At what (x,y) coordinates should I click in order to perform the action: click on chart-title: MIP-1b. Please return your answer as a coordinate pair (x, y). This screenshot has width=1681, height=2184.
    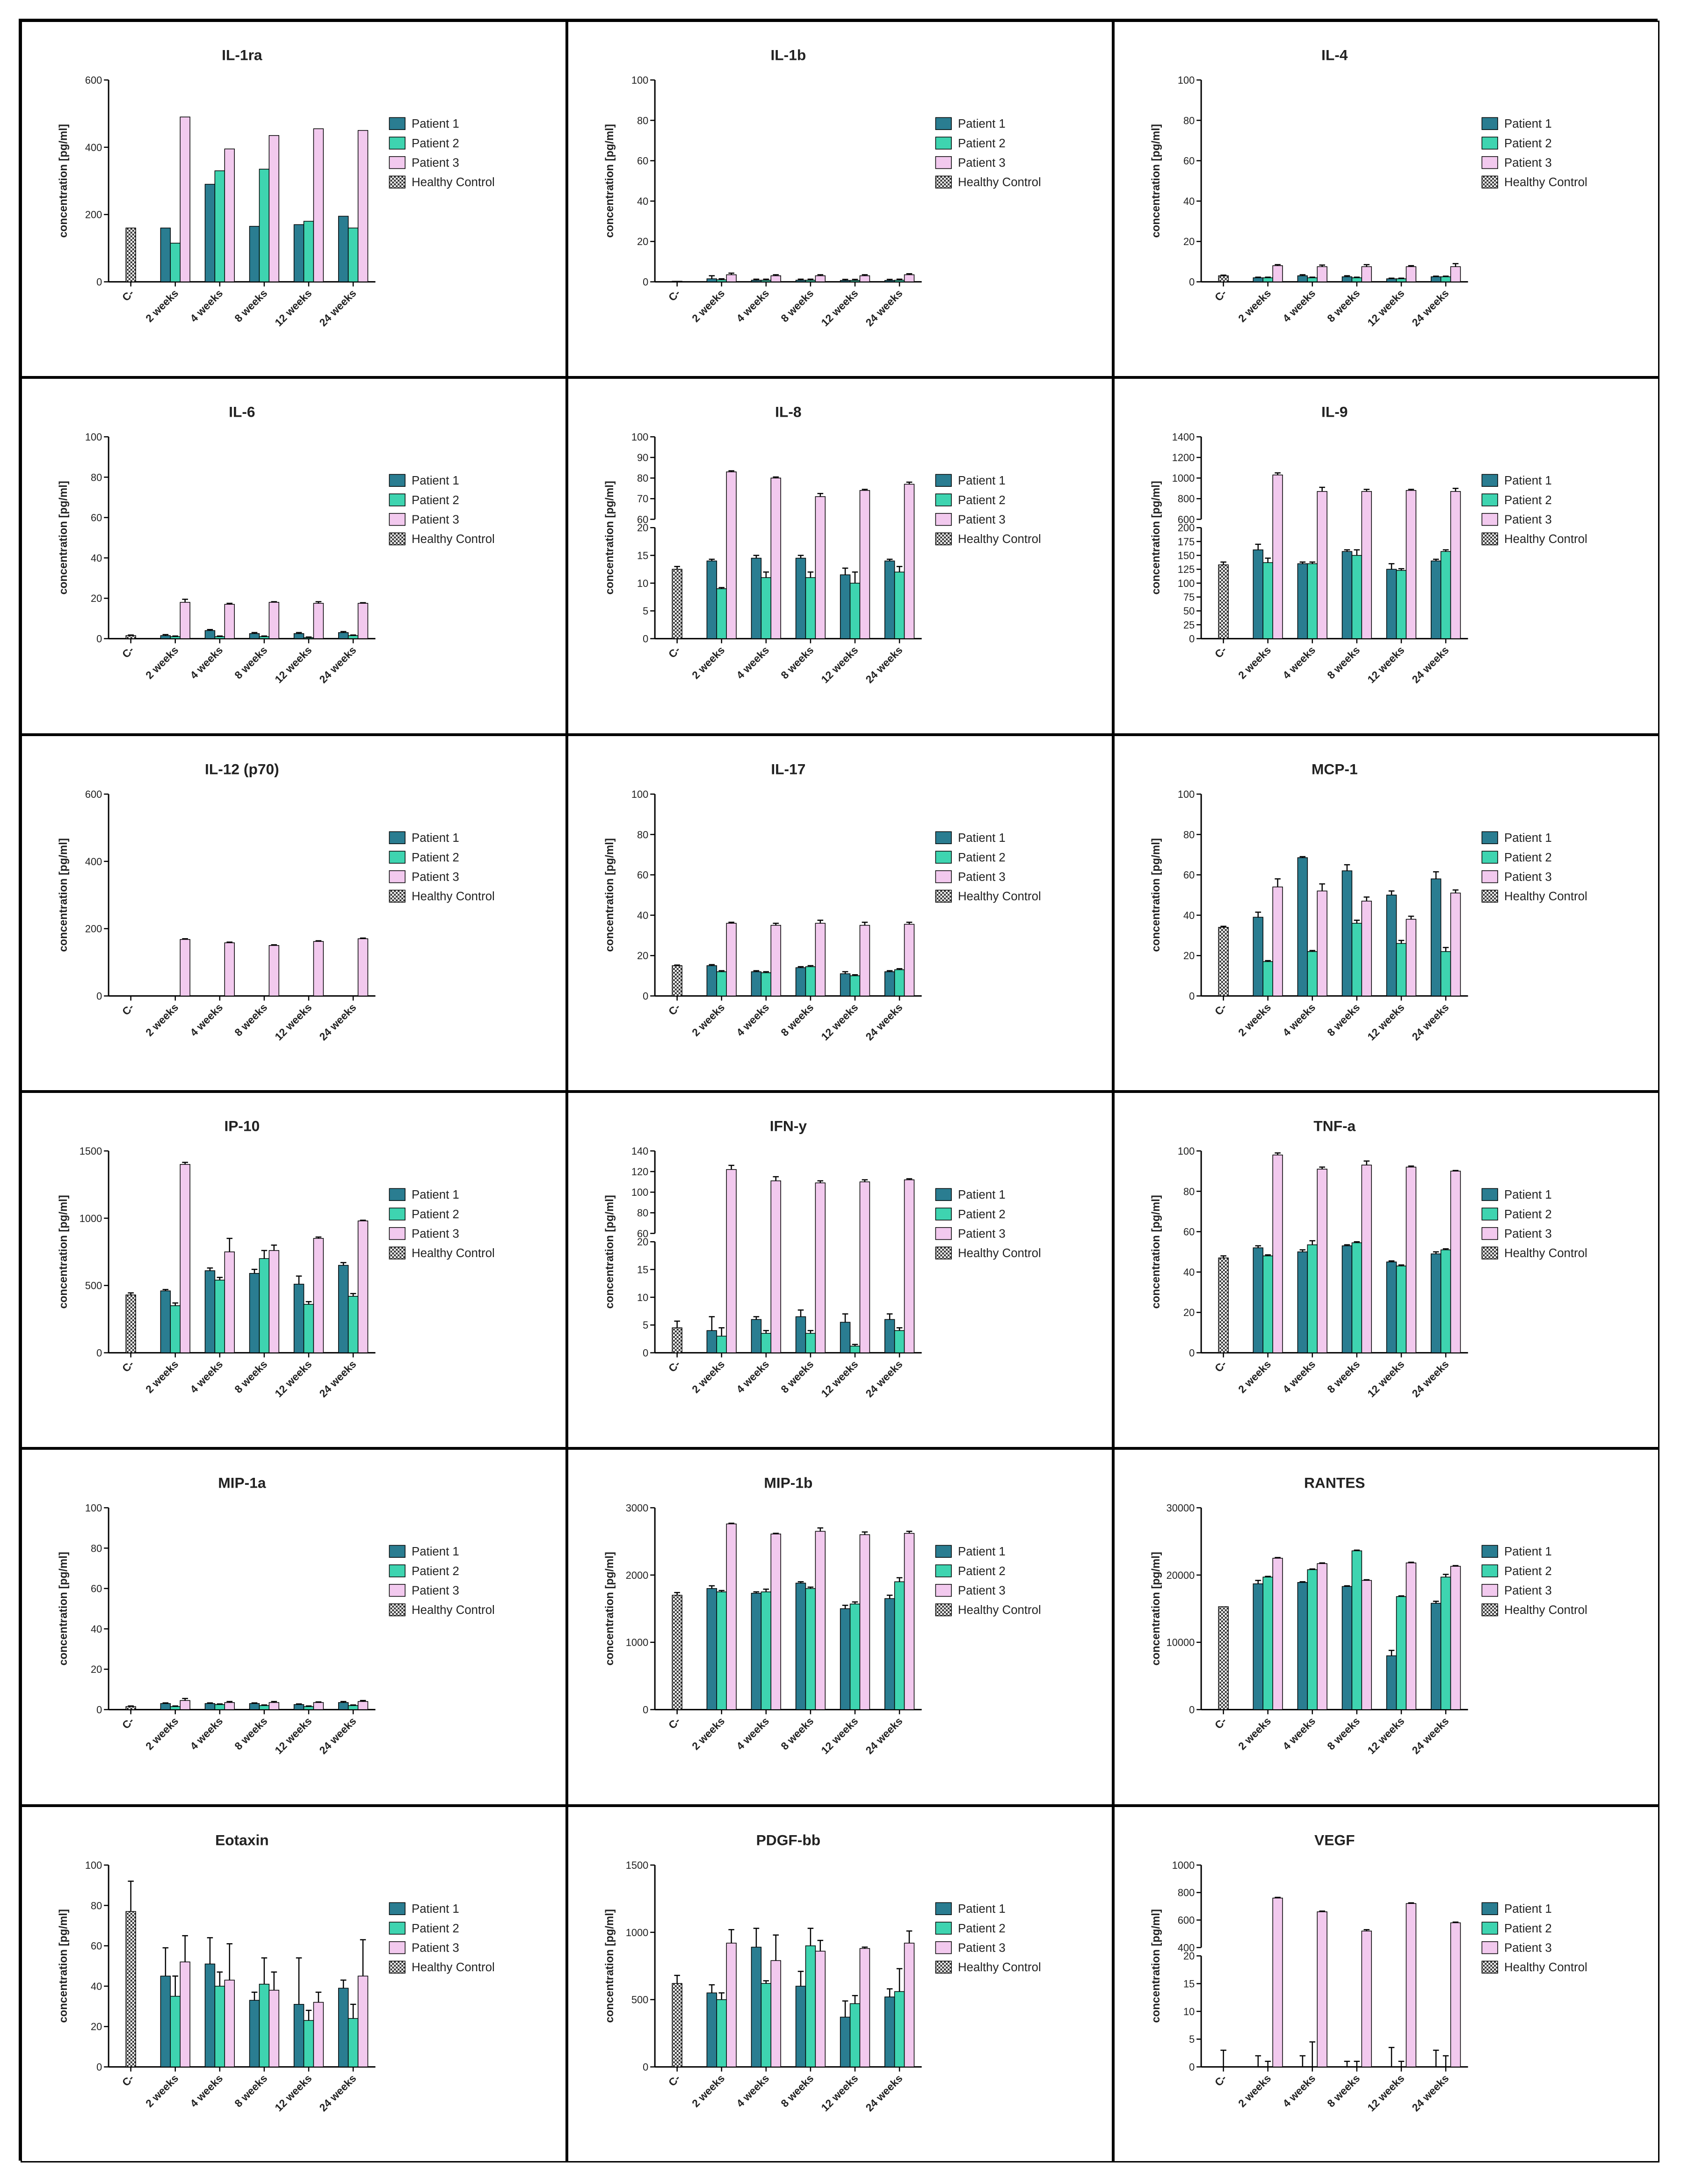
    Looking at the image, I should click on (788, 1483).